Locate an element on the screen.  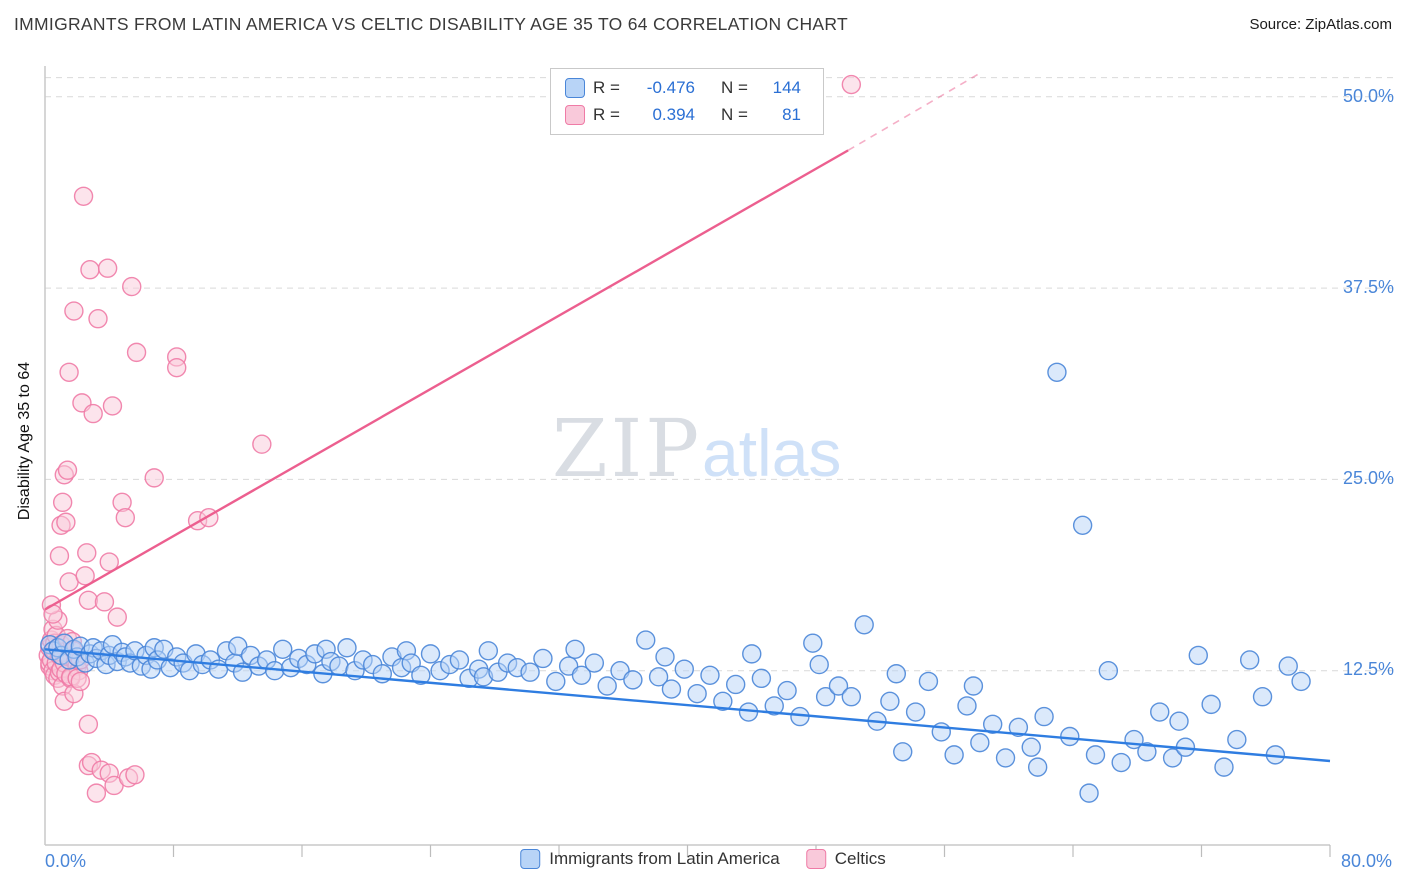
legend-swatch-pink is located at coordinates (575, 115).